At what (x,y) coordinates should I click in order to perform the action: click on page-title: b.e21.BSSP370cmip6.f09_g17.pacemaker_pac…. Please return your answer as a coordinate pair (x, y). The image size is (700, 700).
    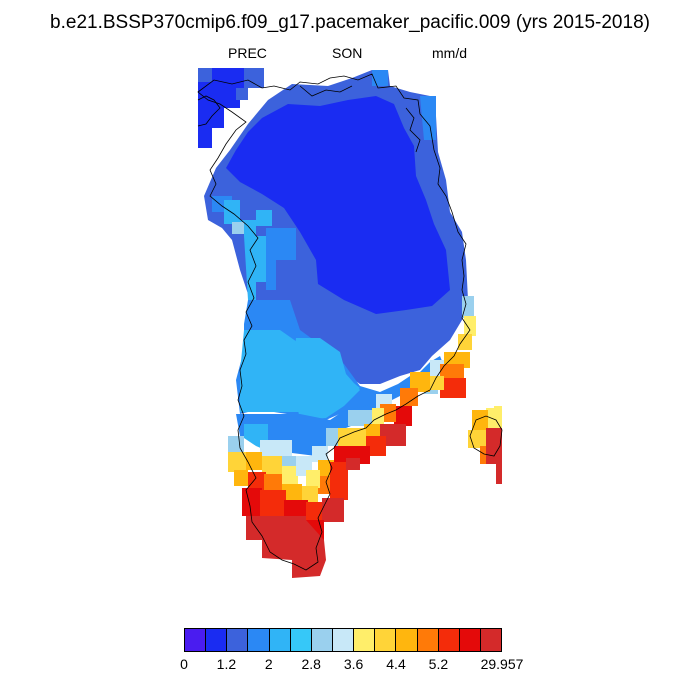
    Looking at the image, I should click on (350, 22).